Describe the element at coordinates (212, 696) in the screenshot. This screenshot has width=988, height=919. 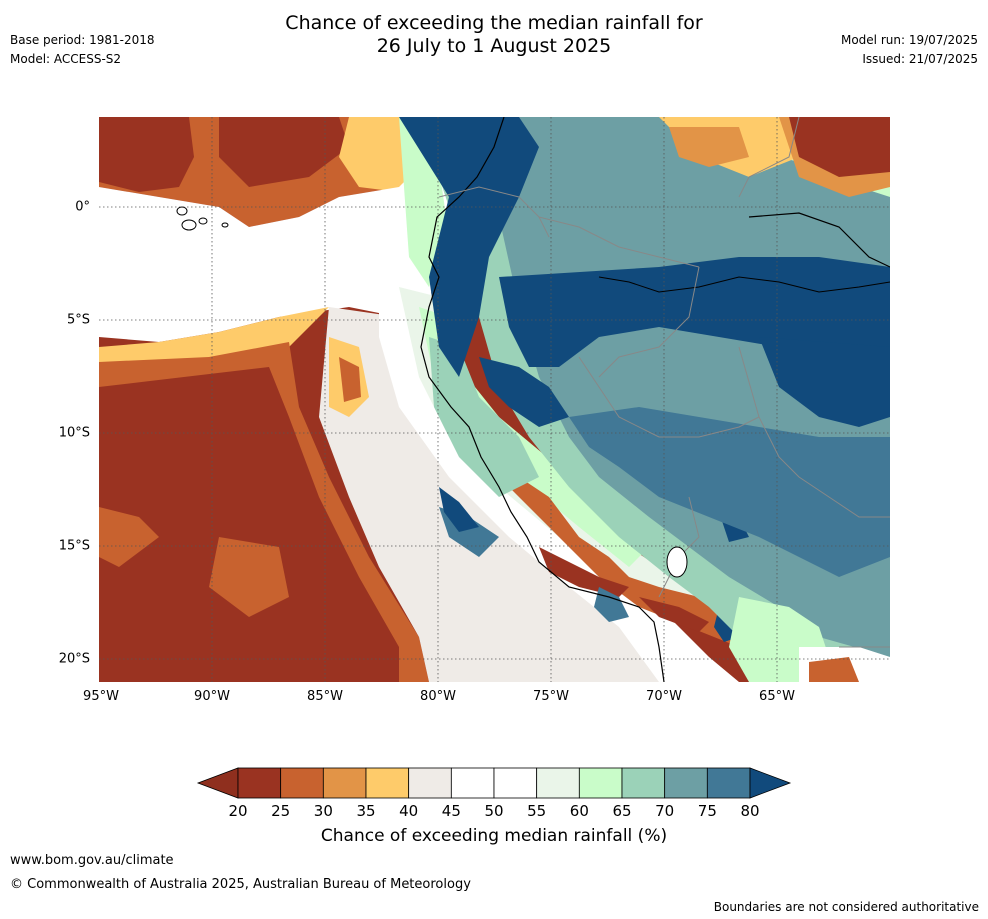
I see `lon-label-90w: 90°W` at that location.